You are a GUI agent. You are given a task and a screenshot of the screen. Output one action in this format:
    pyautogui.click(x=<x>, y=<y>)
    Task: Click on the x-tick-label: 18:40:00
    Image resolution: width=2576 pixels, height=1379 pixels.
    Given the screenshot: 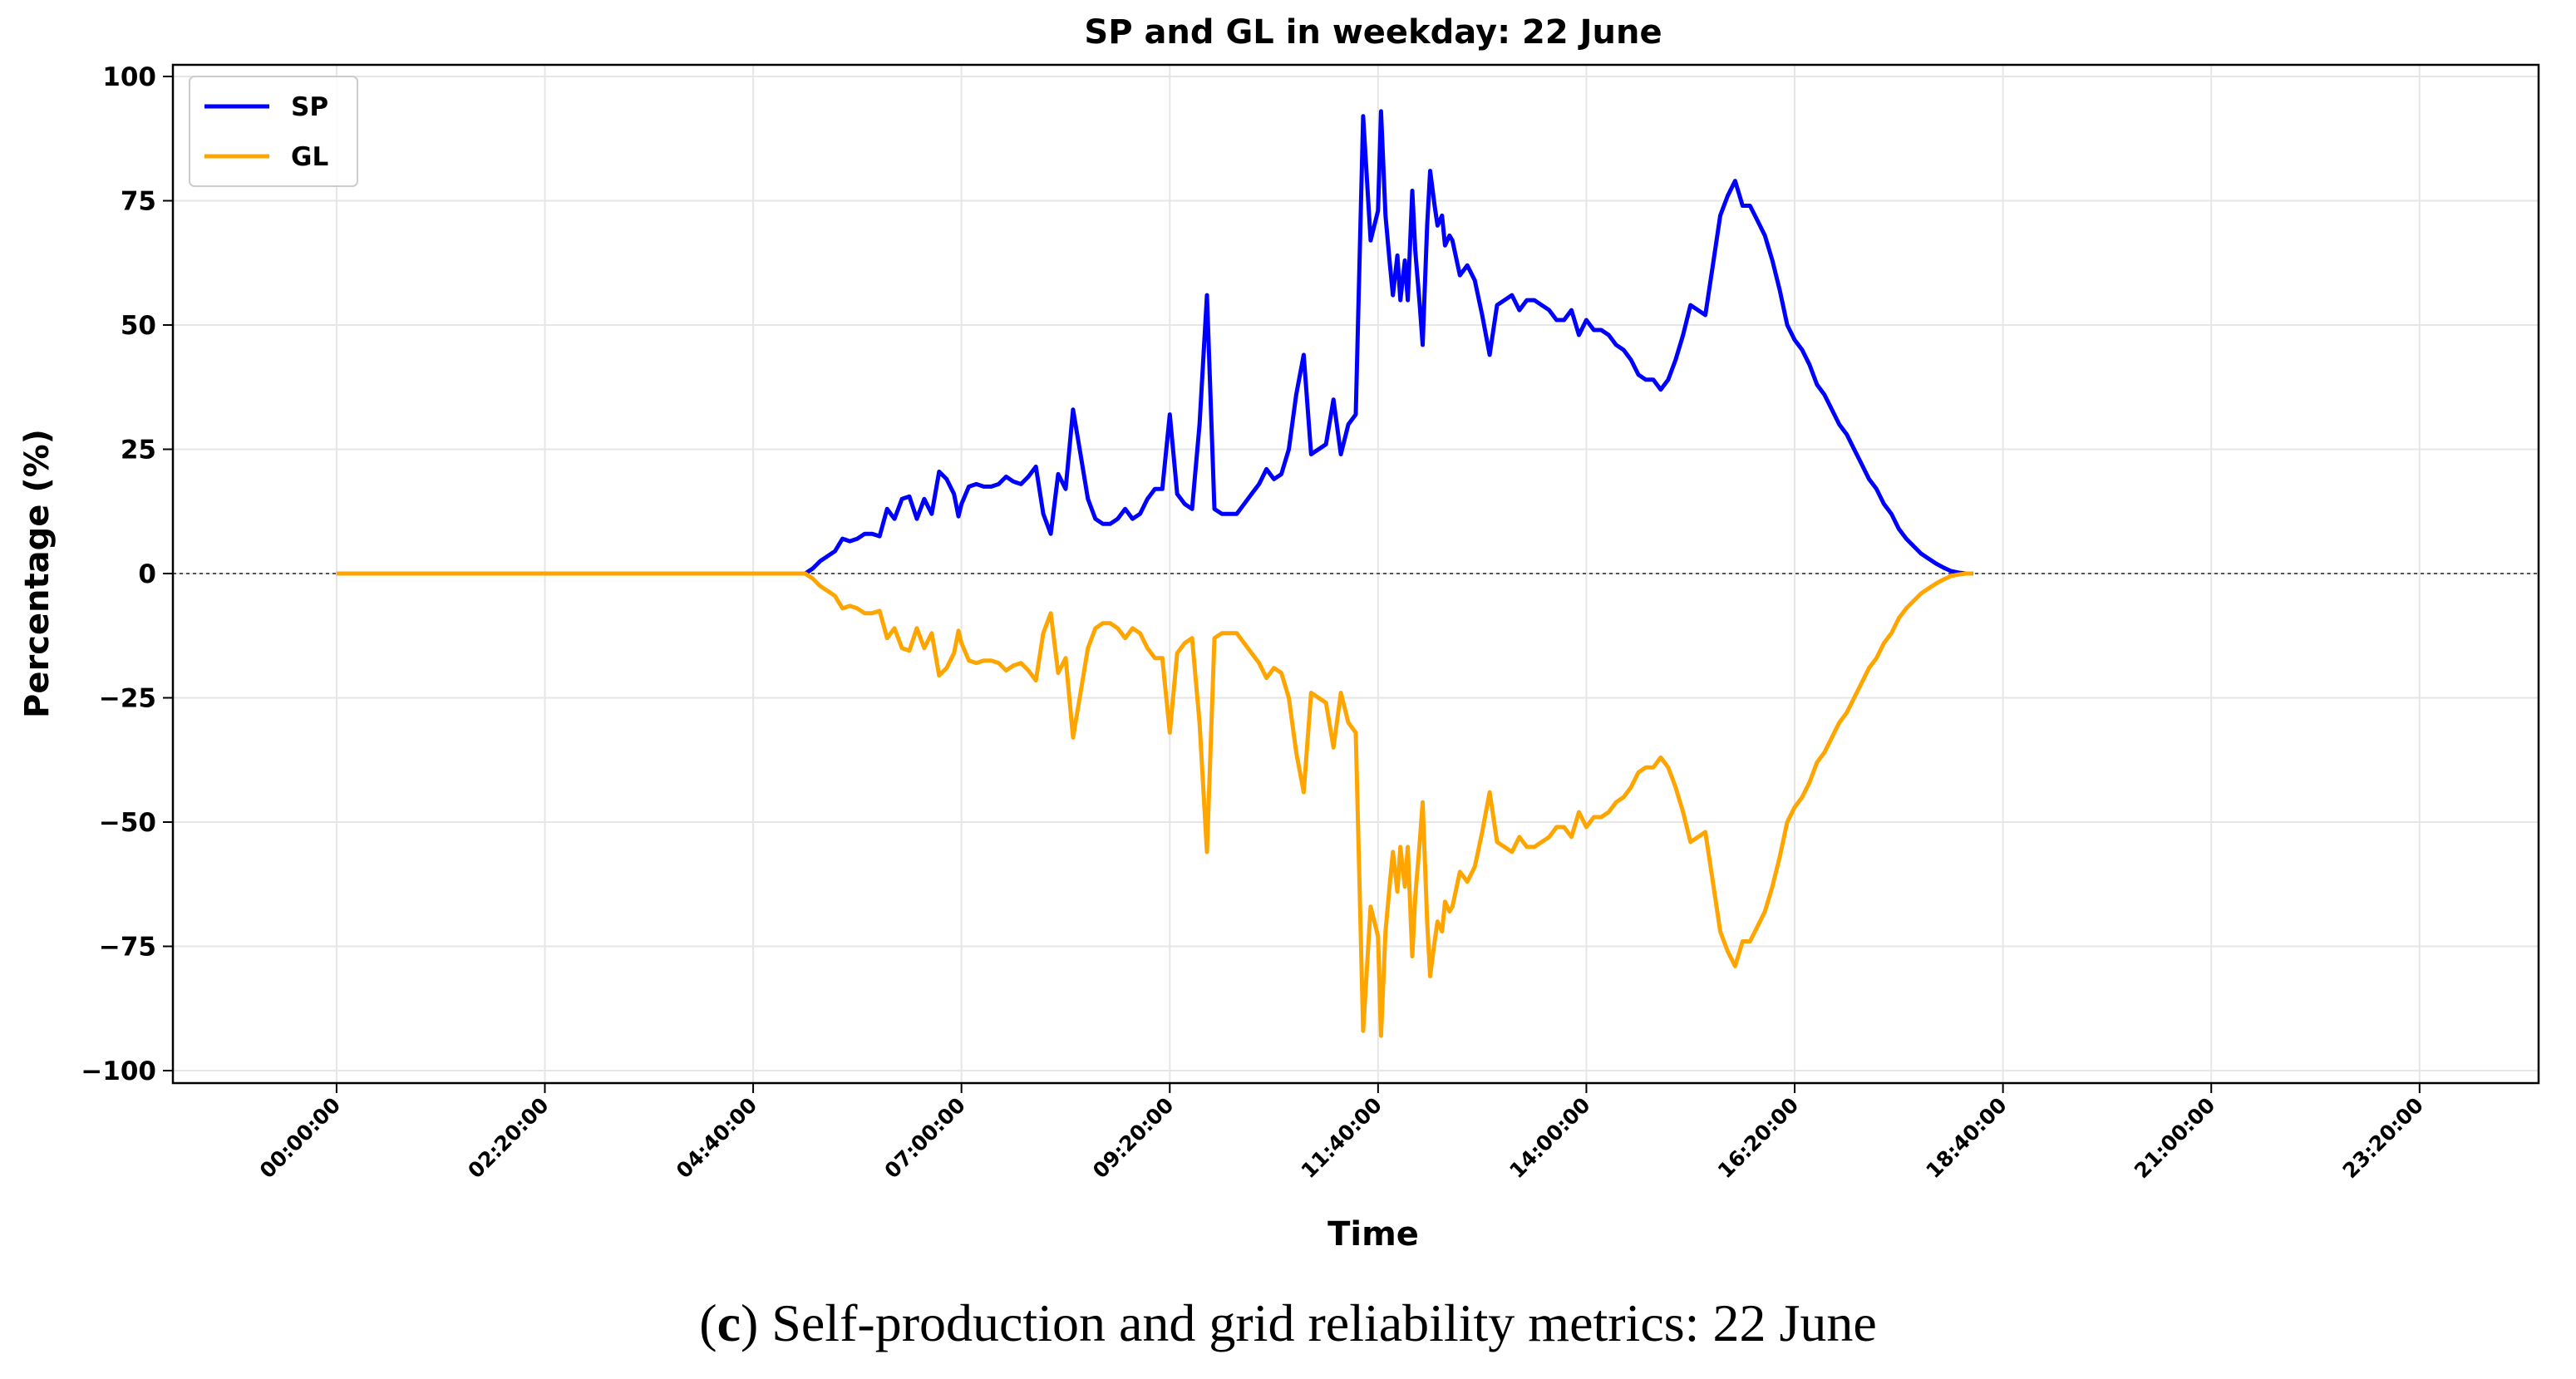 What is the action you would take?
    pyautogui.click(x=1966, y=1138)
    